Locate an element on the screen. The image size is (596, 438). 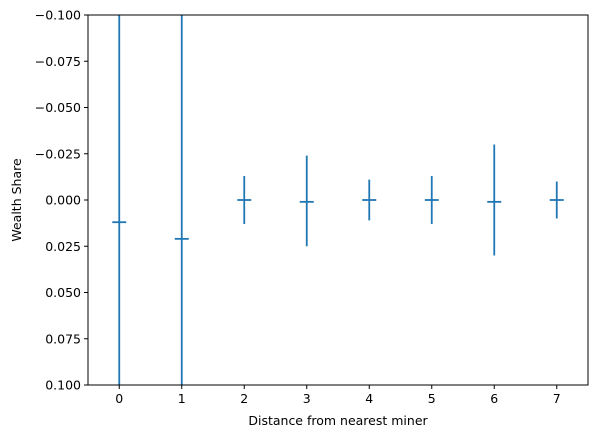
x-tick-label: 6 is located at coordinates (494, 398).